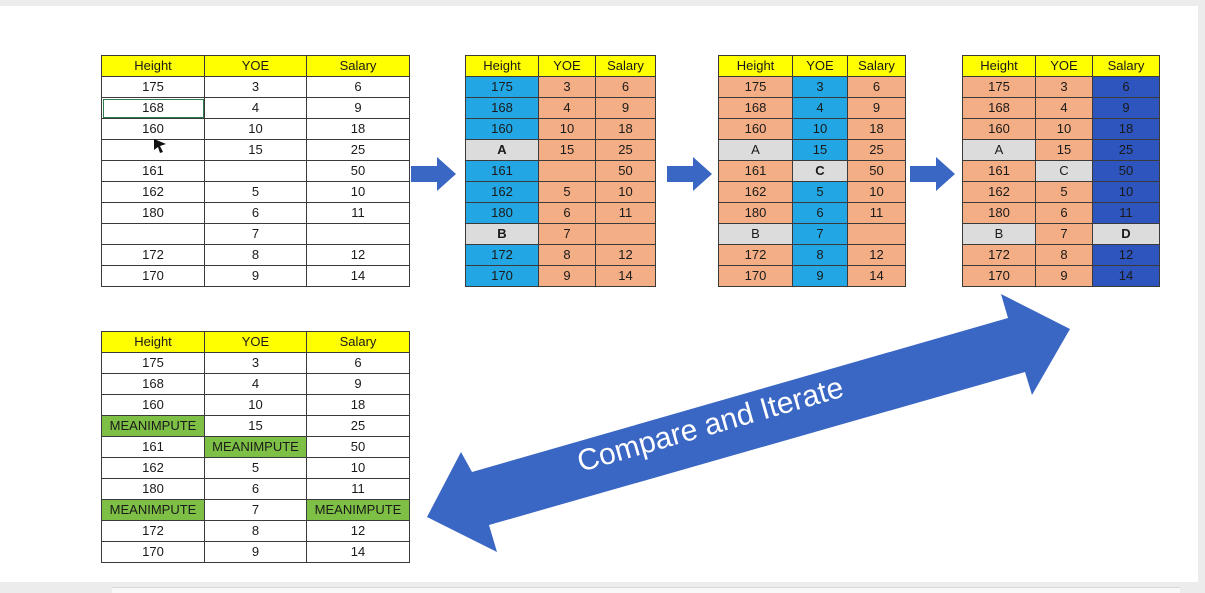  I want to click on table-row: 7, so click(255, 234).